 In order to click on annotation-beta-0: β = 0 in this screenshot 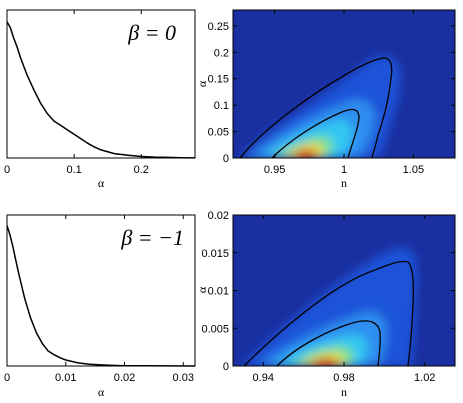, I will do `click(151, 32)`.